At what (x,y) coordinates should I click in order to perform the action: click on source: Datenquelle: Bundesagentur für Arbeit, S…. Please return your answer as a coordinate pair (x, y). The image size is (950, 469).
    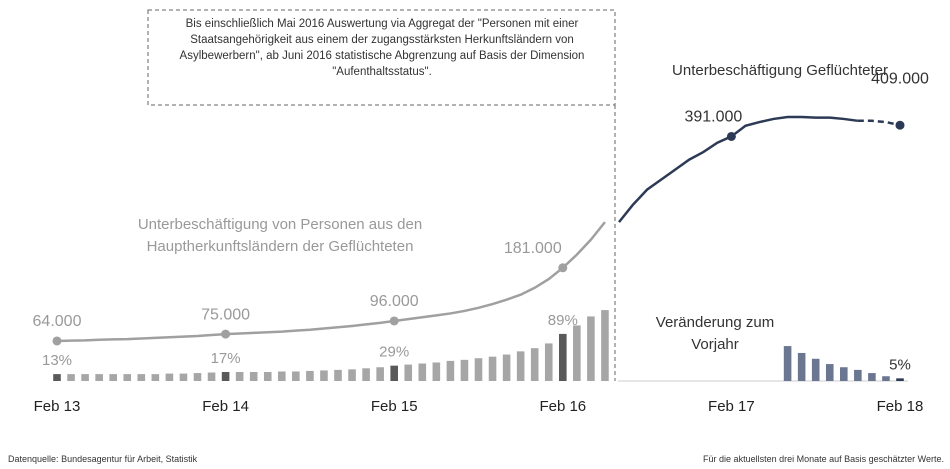
    Looking at the image, I should click on (102, 459).